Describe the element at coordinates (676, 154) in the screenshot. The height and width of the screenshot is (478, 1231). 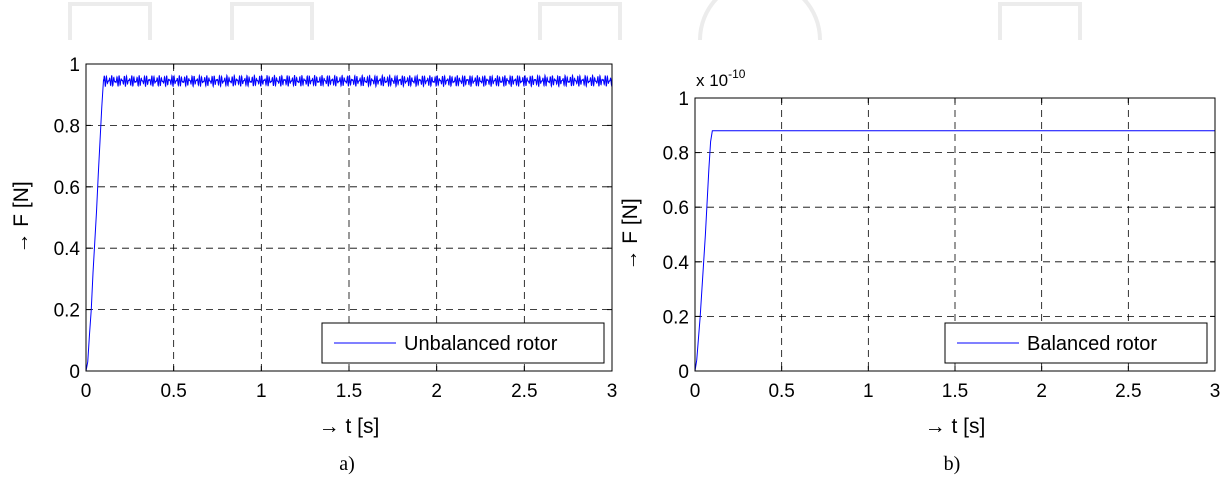
I see `chart-b-y-tick-label: 0.8` at that location.